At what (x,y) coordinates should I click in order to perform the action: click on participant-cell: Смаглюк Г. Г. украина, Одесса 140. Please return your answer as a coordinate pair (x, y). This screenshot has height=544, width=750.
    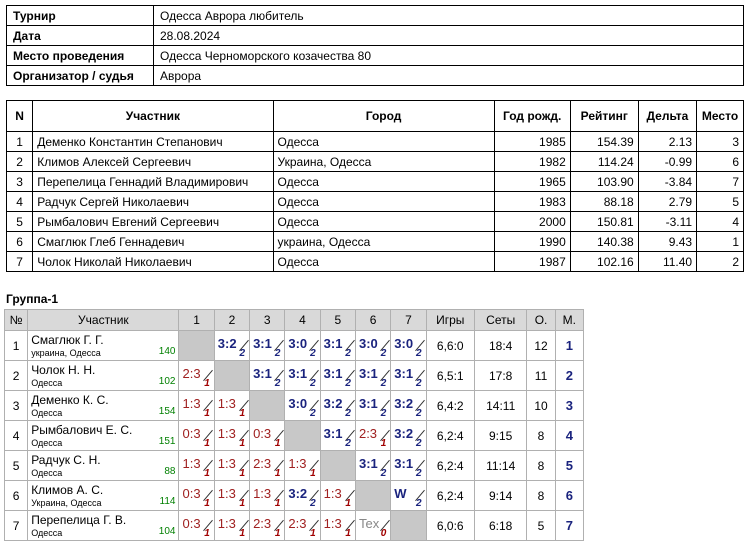
    Looking at the image, I should click on (103, 345).